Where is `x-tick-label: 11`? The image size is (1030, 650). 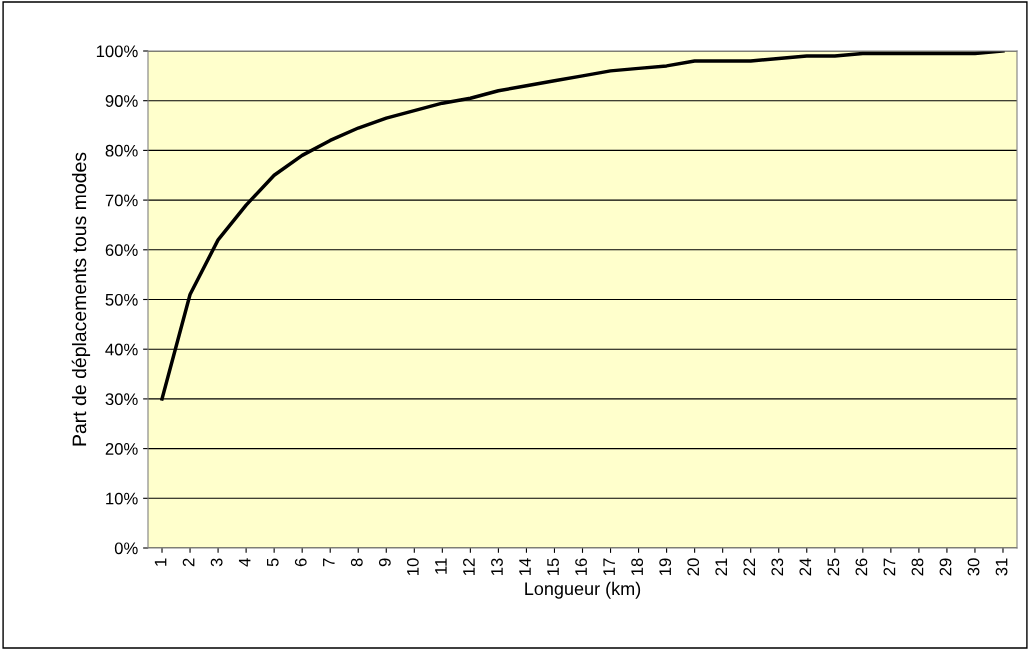
x-tick-label: 11 is located at coordinates (441, 566).